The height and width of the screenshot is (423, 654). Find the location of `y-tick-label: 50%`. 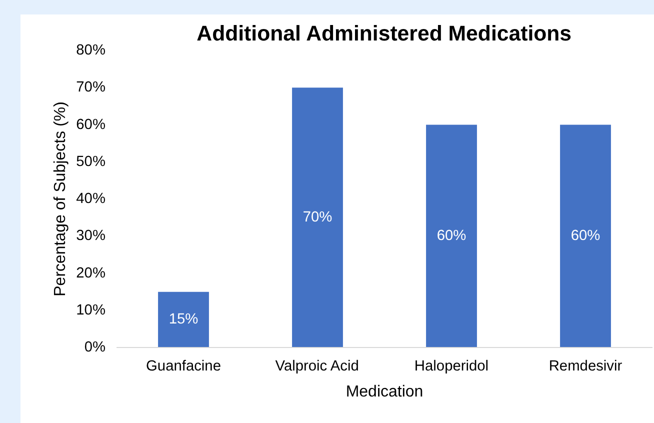

y-tick-label: 50% is located at coordinates (91, 162).